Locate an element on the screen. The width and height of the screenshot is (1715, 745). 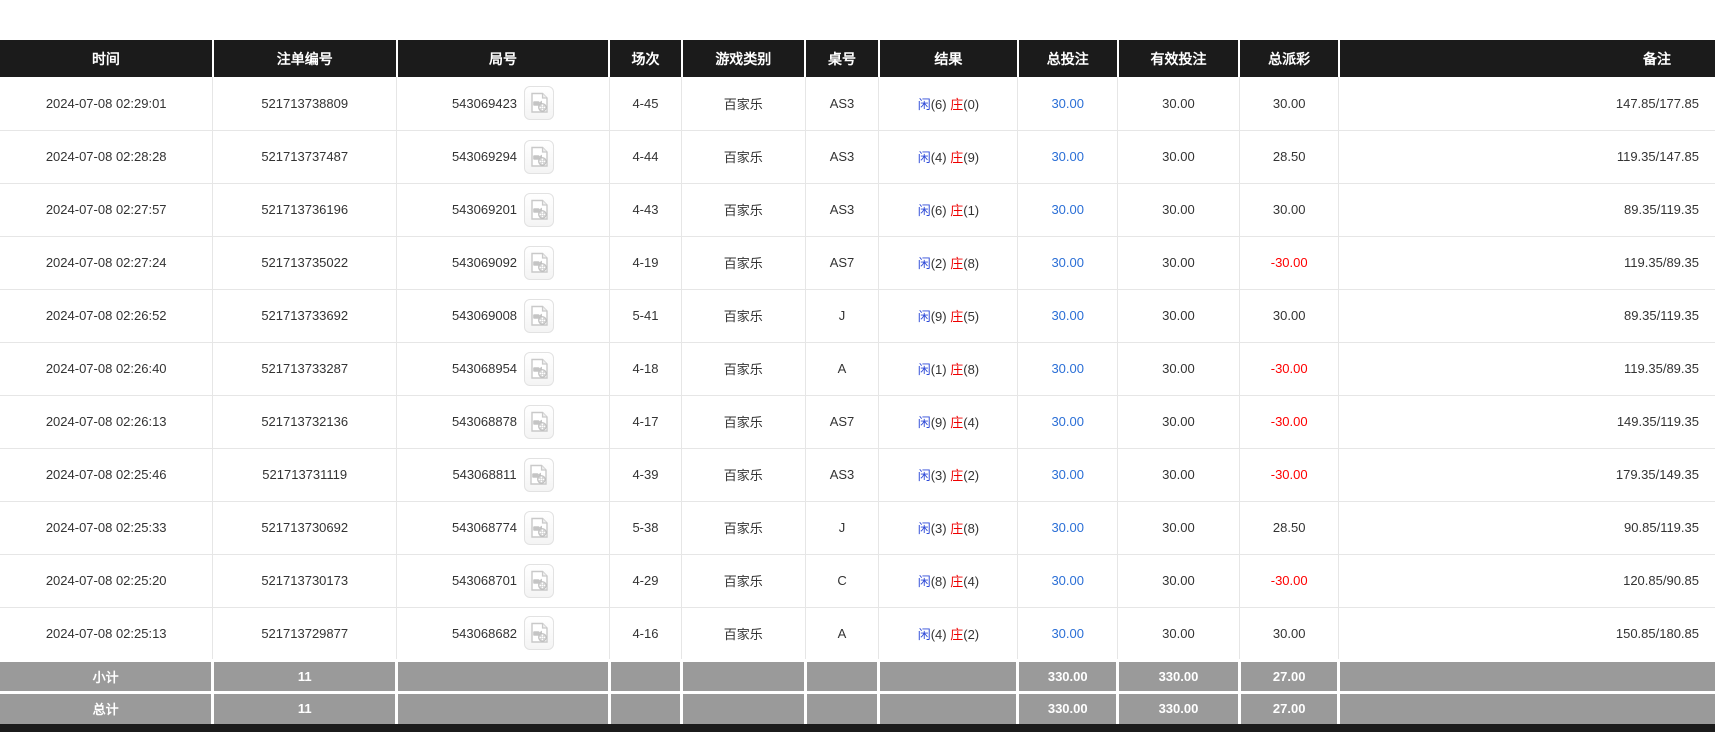
result-player-score: (9) is located at coordinates (938, 422).